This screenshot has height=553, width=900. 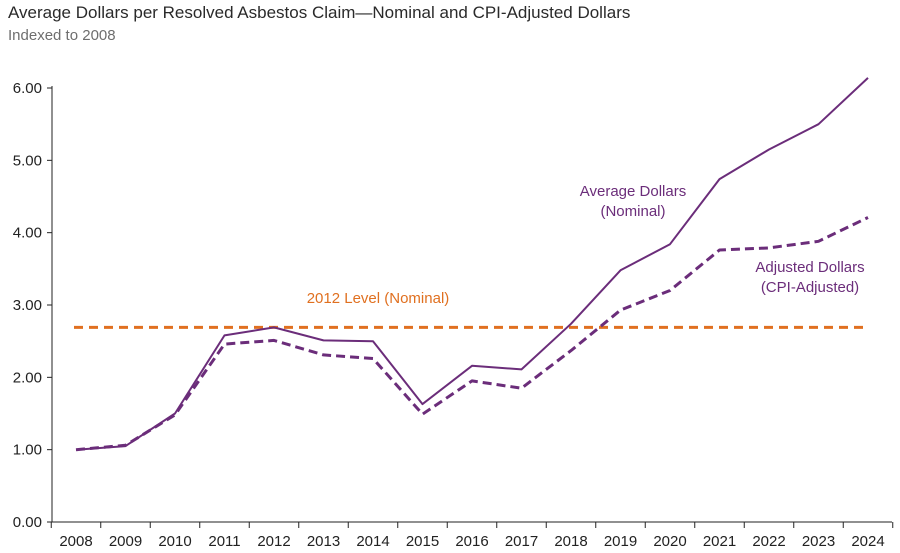 I want to click on x-tick-label: 2021, so click(x=719, y=541).